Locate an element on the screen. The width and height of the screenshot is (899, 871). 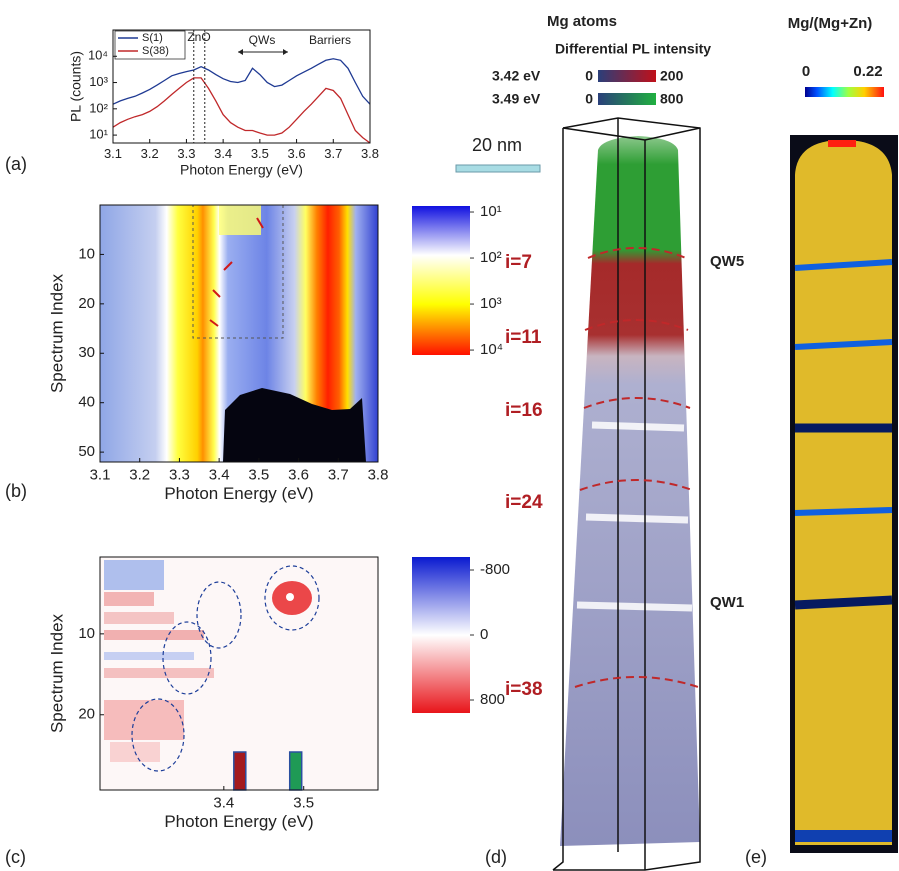
y-tick-label: 10¹ is located at coordinates (98, 134).